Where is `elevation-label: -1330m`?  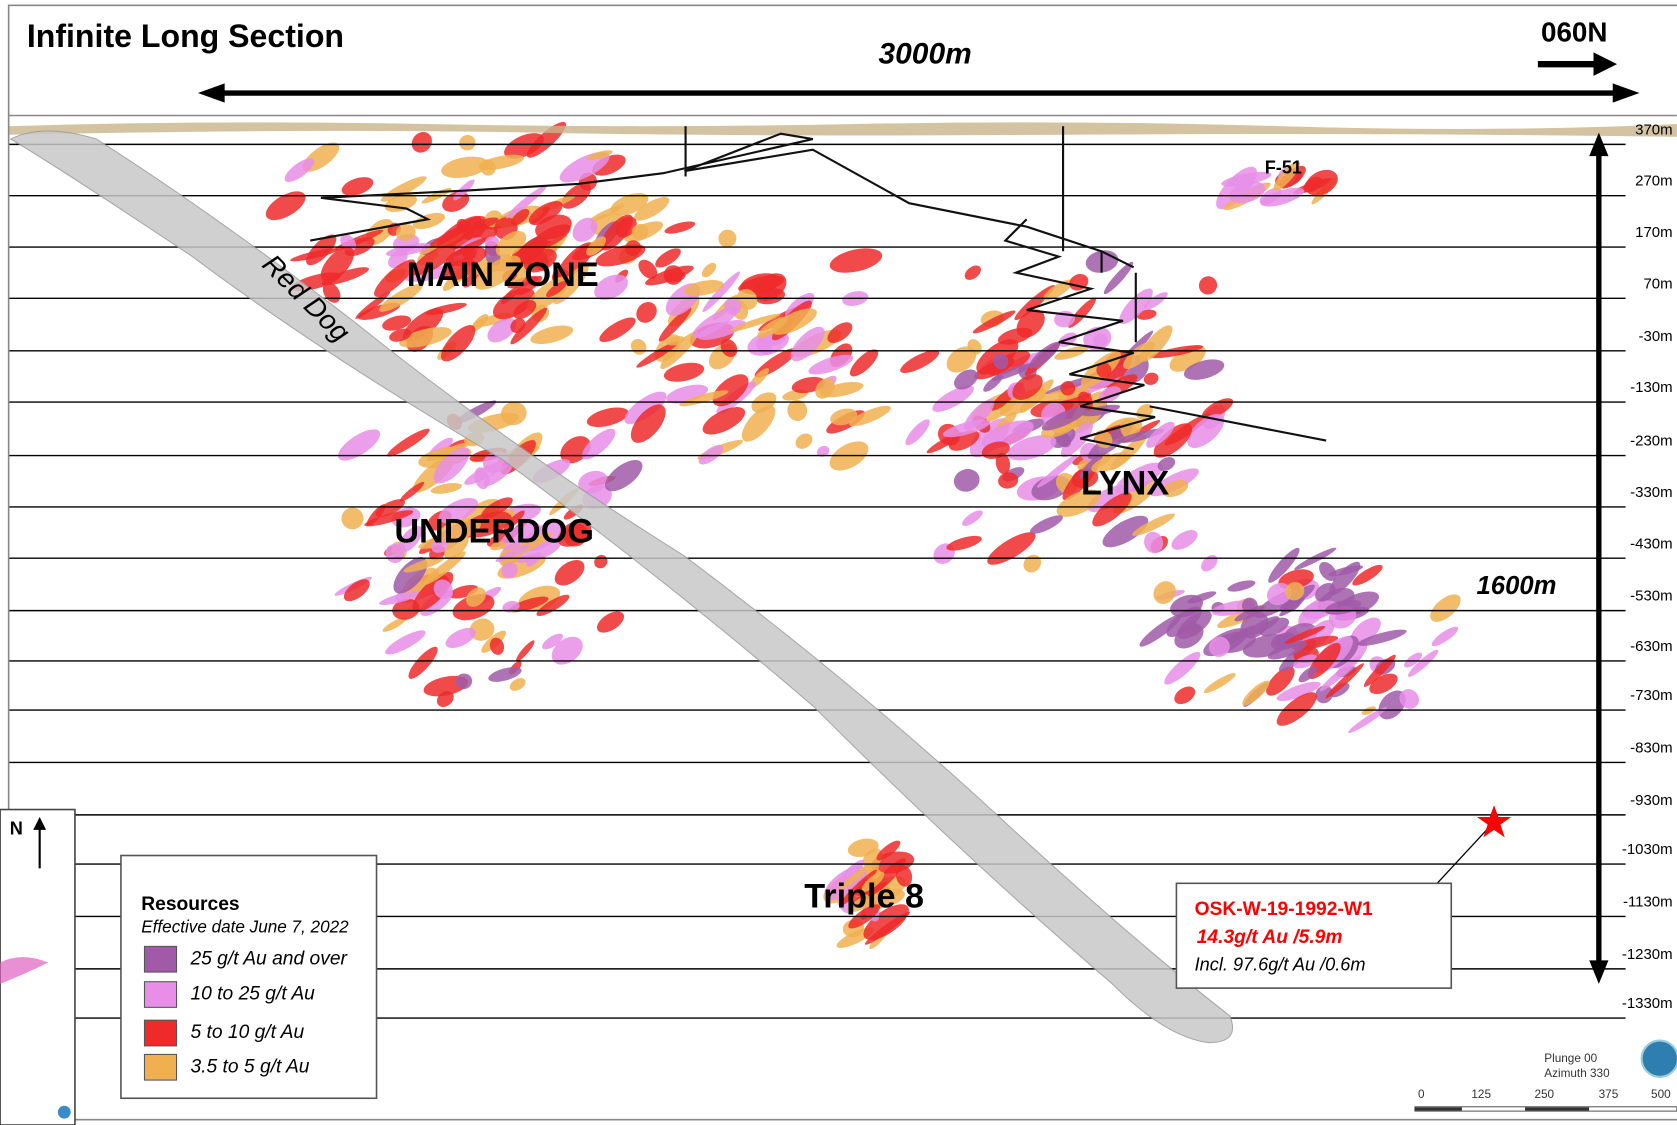
elevation-label: -1330m is located at coordinates (1647, 1003).